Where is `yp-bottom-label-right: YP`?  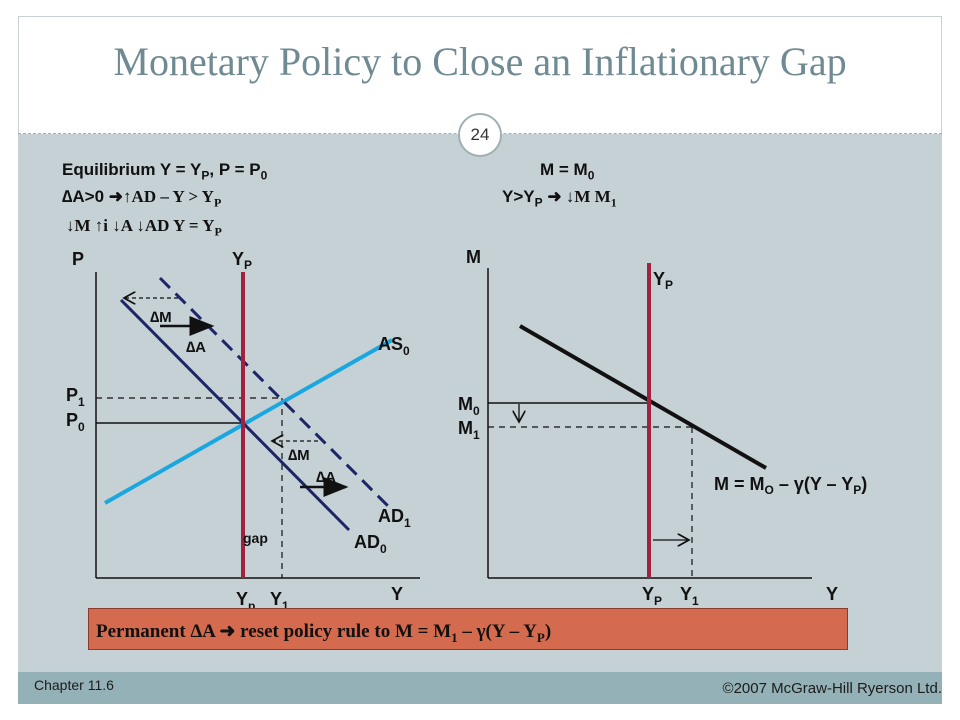
yp-bottom-label-right: YP is located at coordinates (652, 596).